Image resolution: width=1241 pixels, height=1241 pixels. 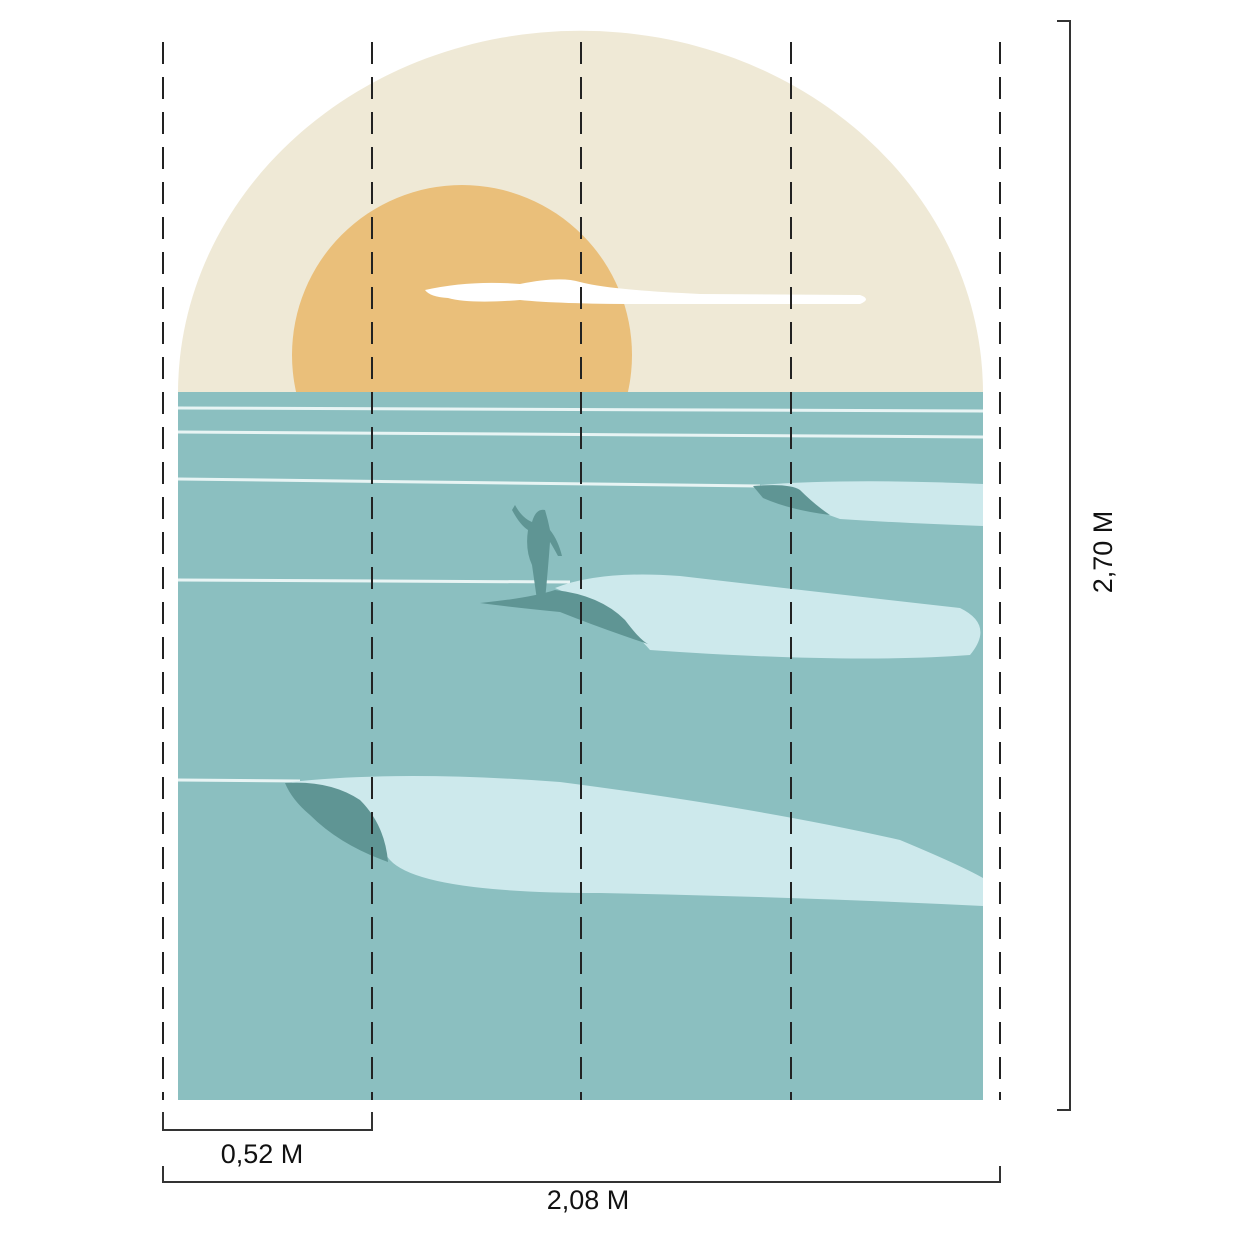 I want to click on total-width-label: 2,08 M, so click(x=588, y=1200).